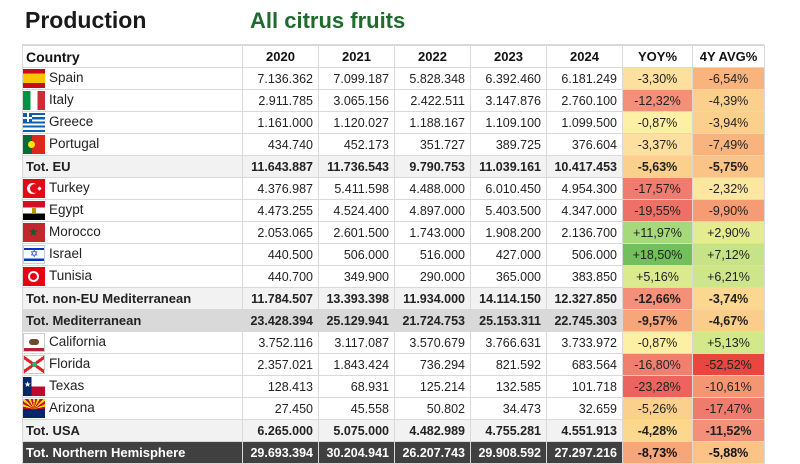 The image size is (800, 464). Describe the element at coordinates (280, 430) in the screenshot. I see `value-cell: 6.265.000` at that location.